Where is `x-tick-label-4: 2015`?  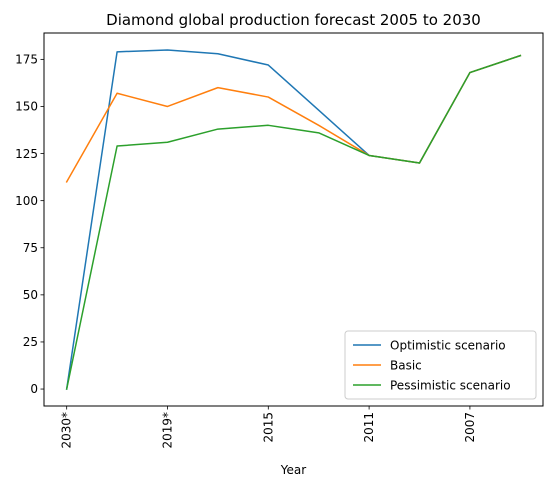 x-tick-label-4: 2015 is located at coordinates (268, 427).